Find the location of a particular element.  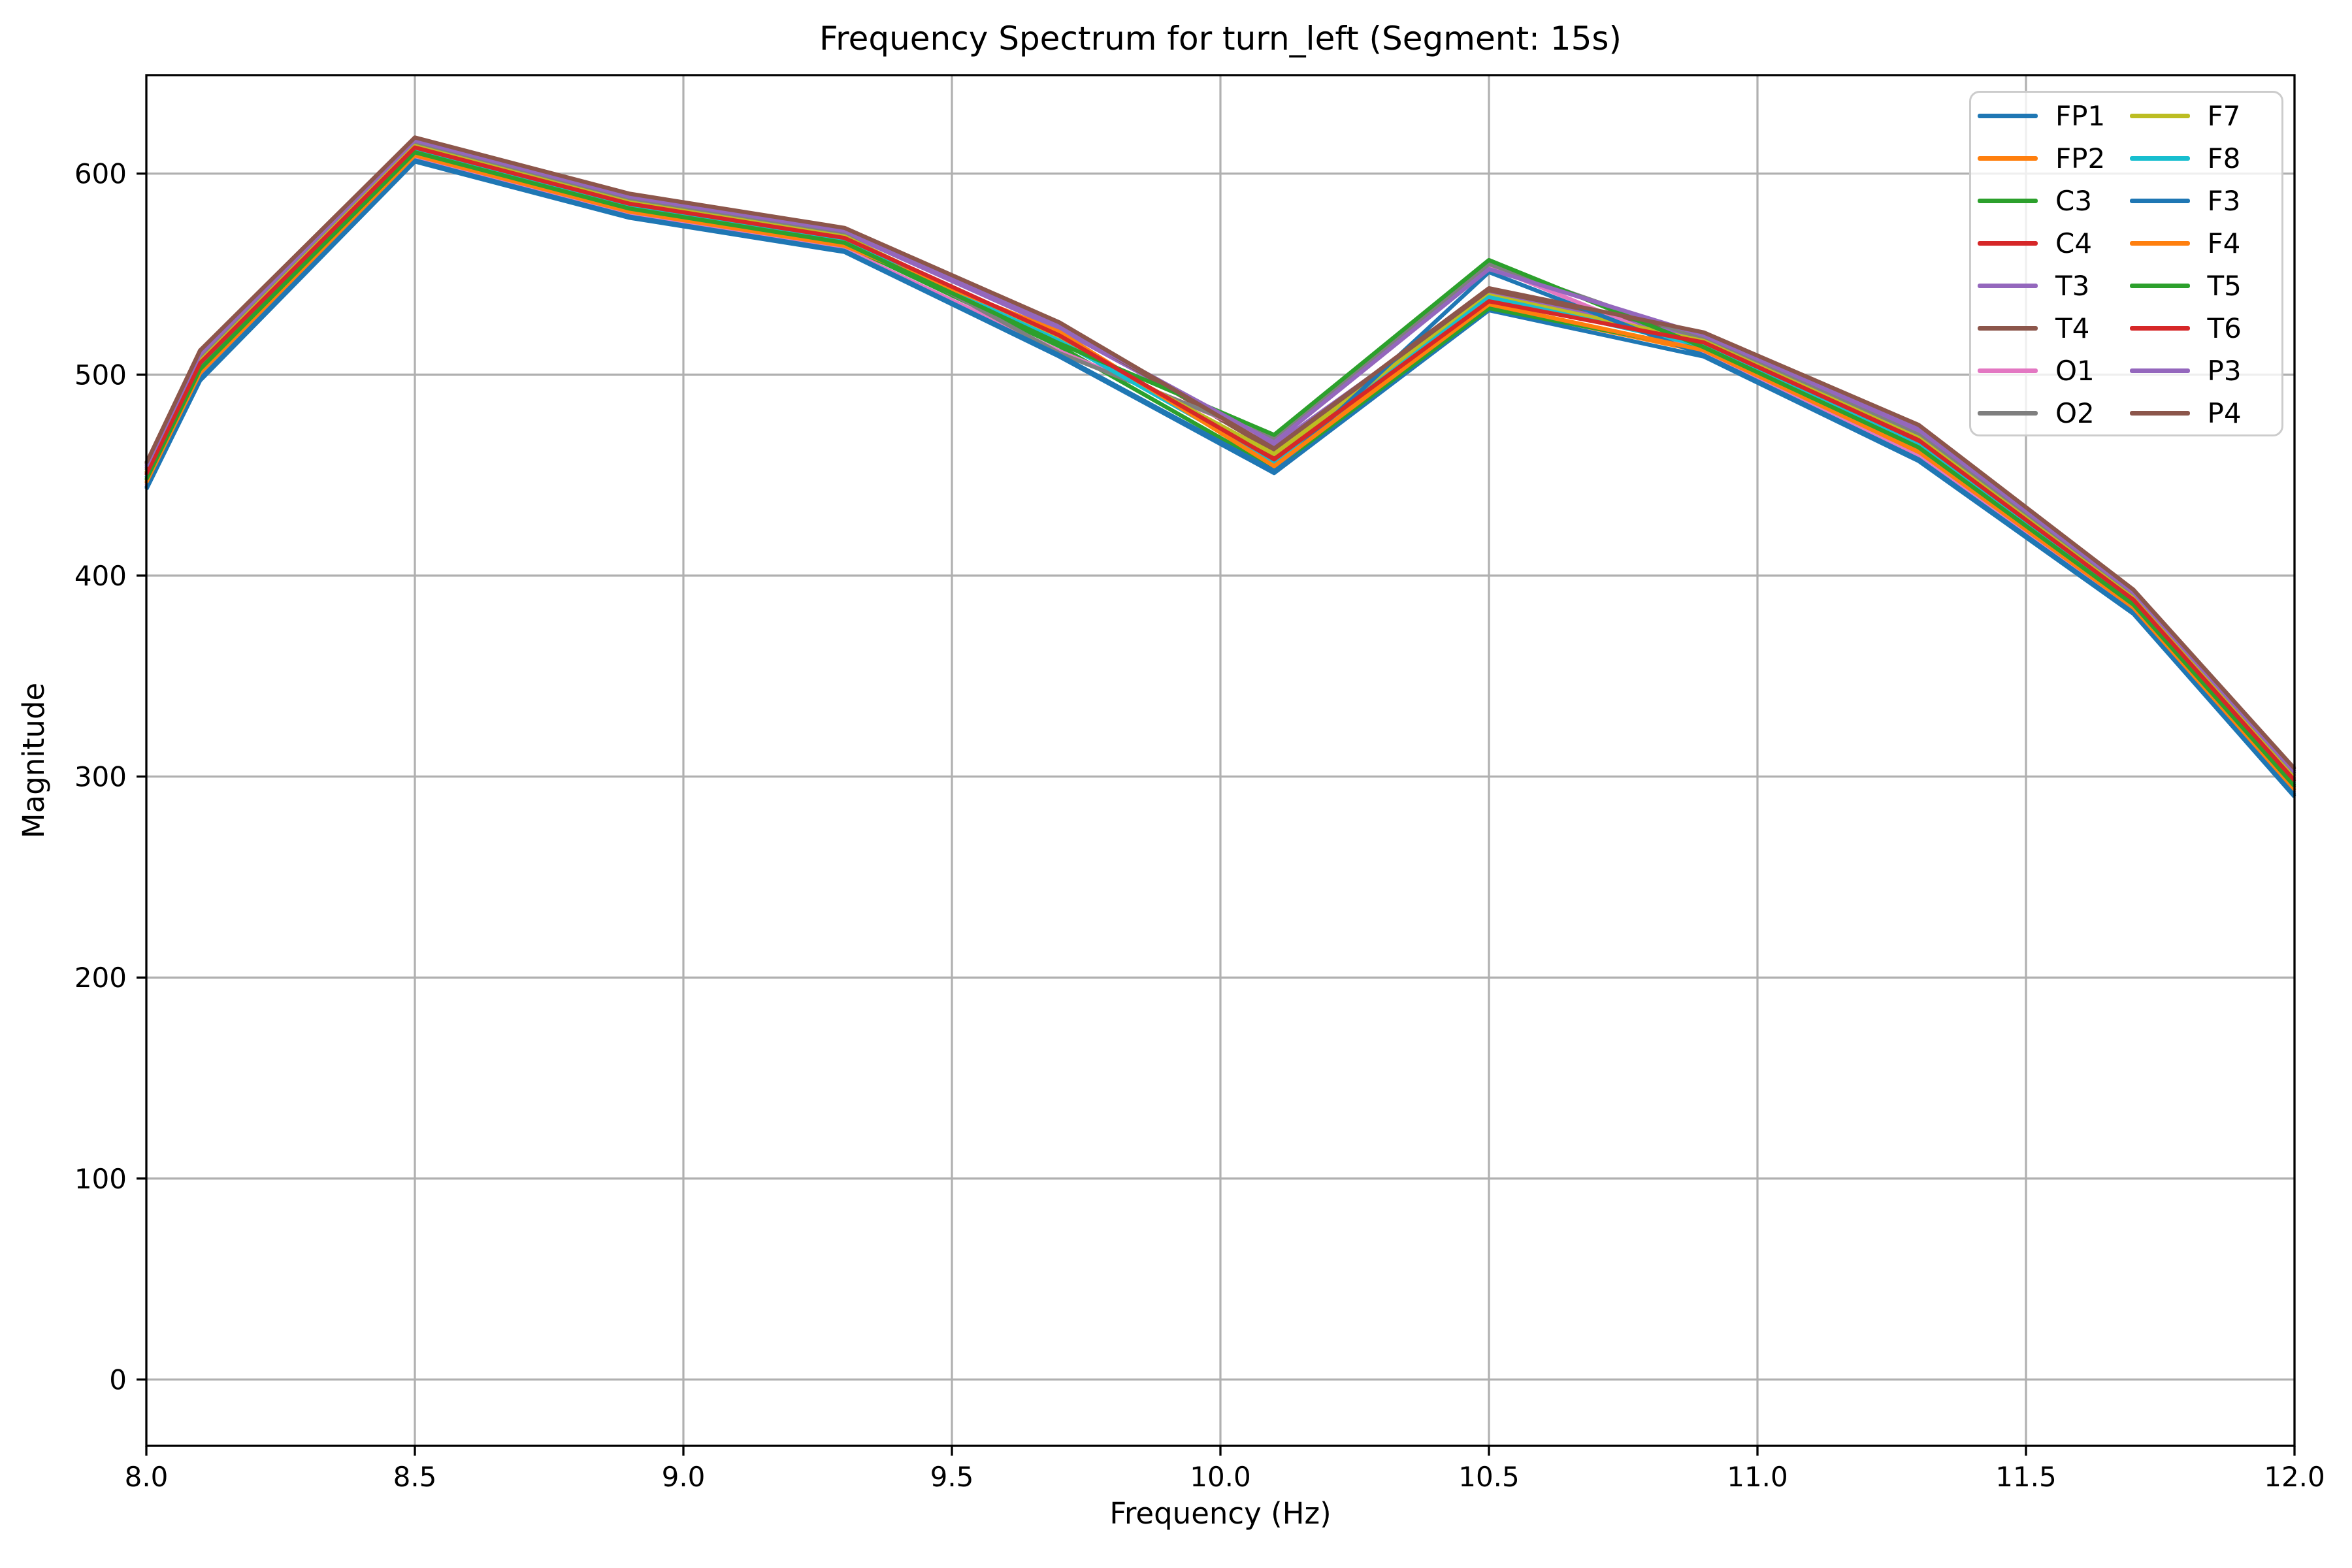

y-tick-label-100: 100 is located at coordinates (100, 1179).